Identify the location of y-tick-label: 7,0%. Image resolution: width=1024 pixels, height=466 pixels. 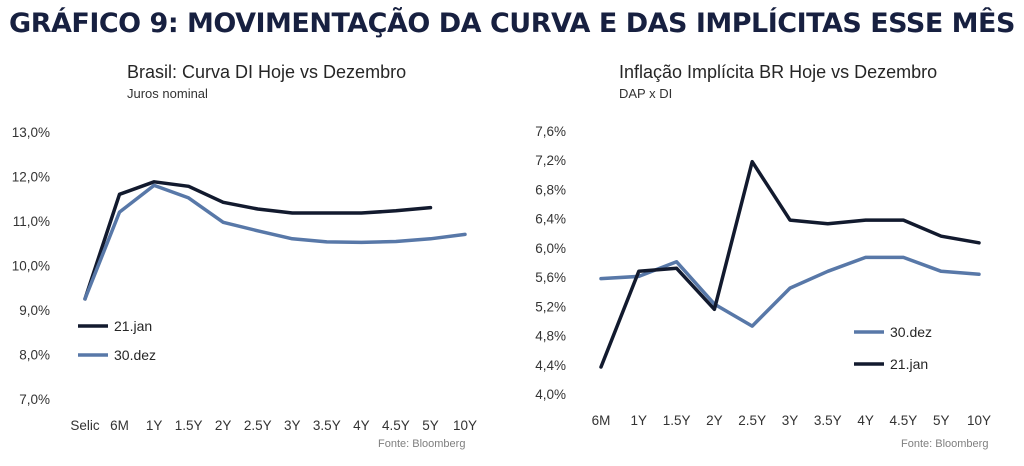
(34, 399).